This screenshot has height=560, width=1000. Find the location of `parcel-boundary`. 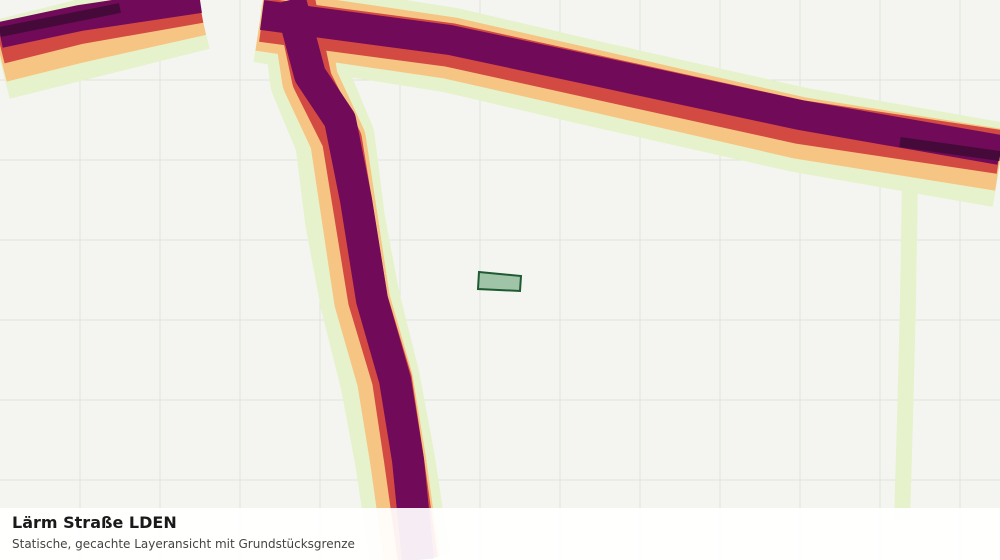

parcel-boundary is located at coordinates (499, 281).